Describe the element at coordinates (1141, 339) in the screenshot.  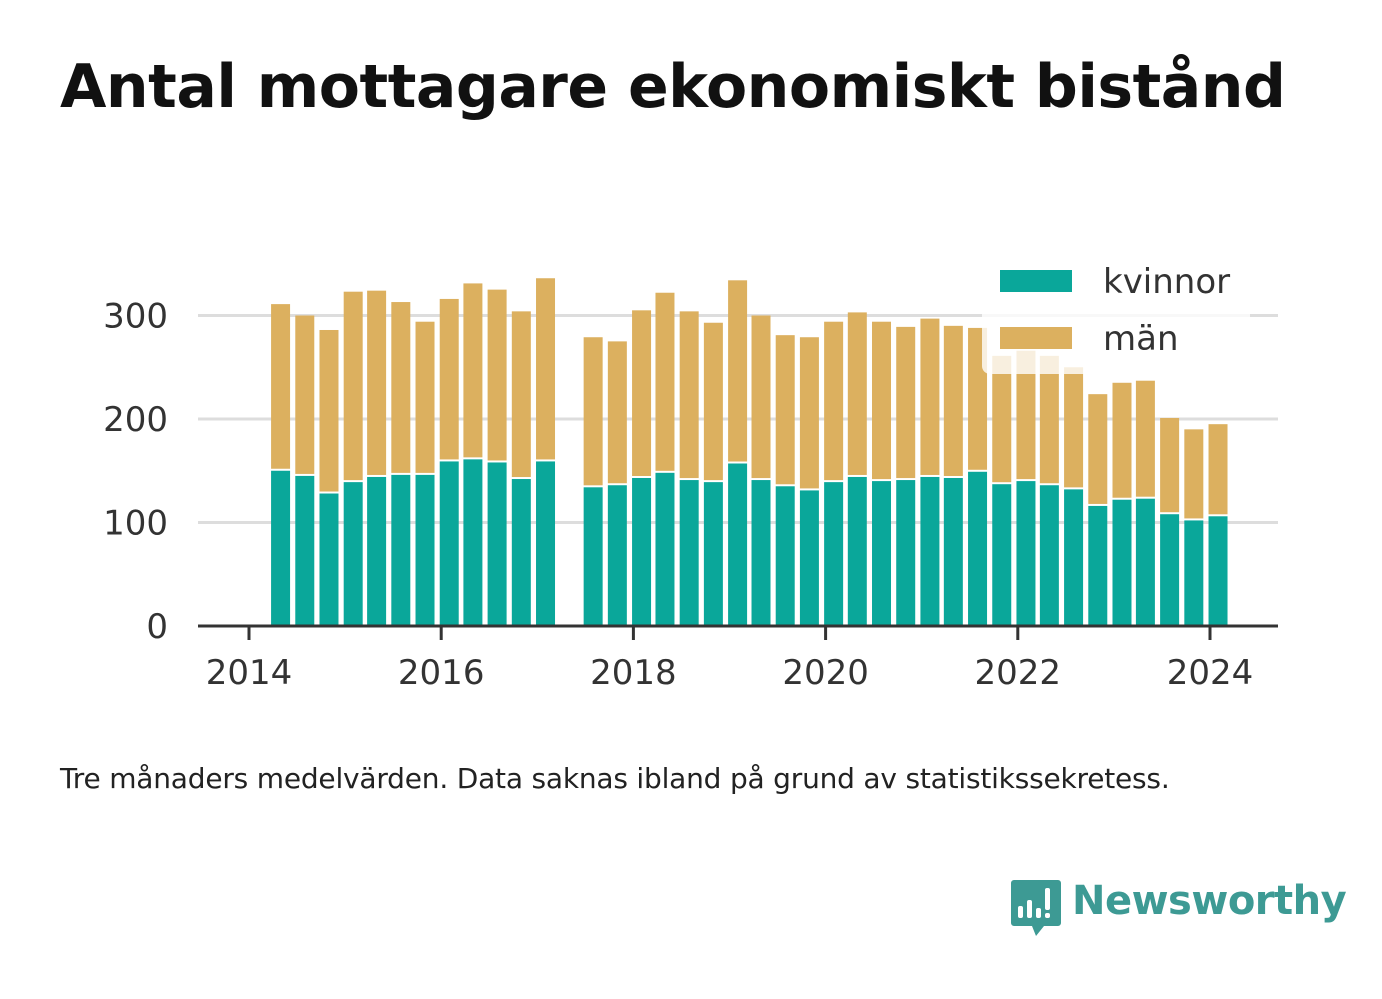
I see `legend-label-man: män` at that location.